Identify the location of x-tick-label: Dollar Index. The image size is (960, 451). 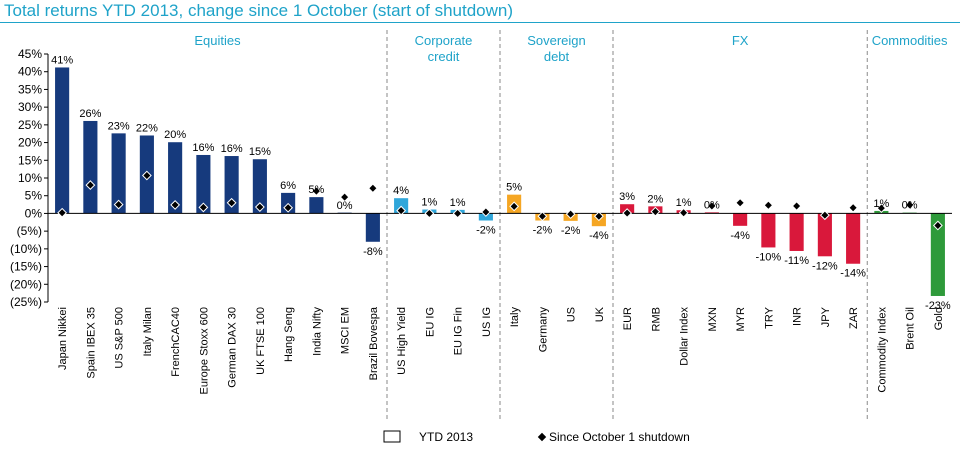
(685, 336).